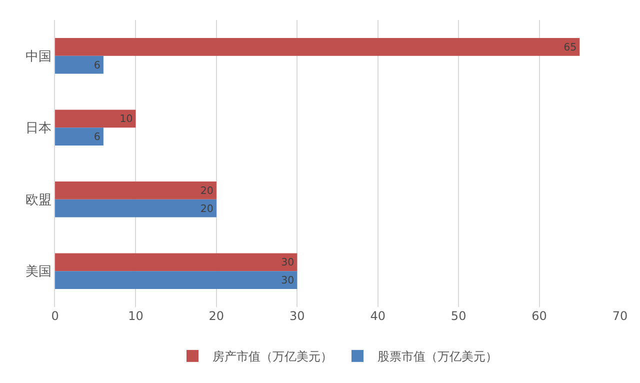  What do you see at coordinates (38, 56) in the screenshot?
I see `y-tick-label: 中国` at bounding box center [38, 56].